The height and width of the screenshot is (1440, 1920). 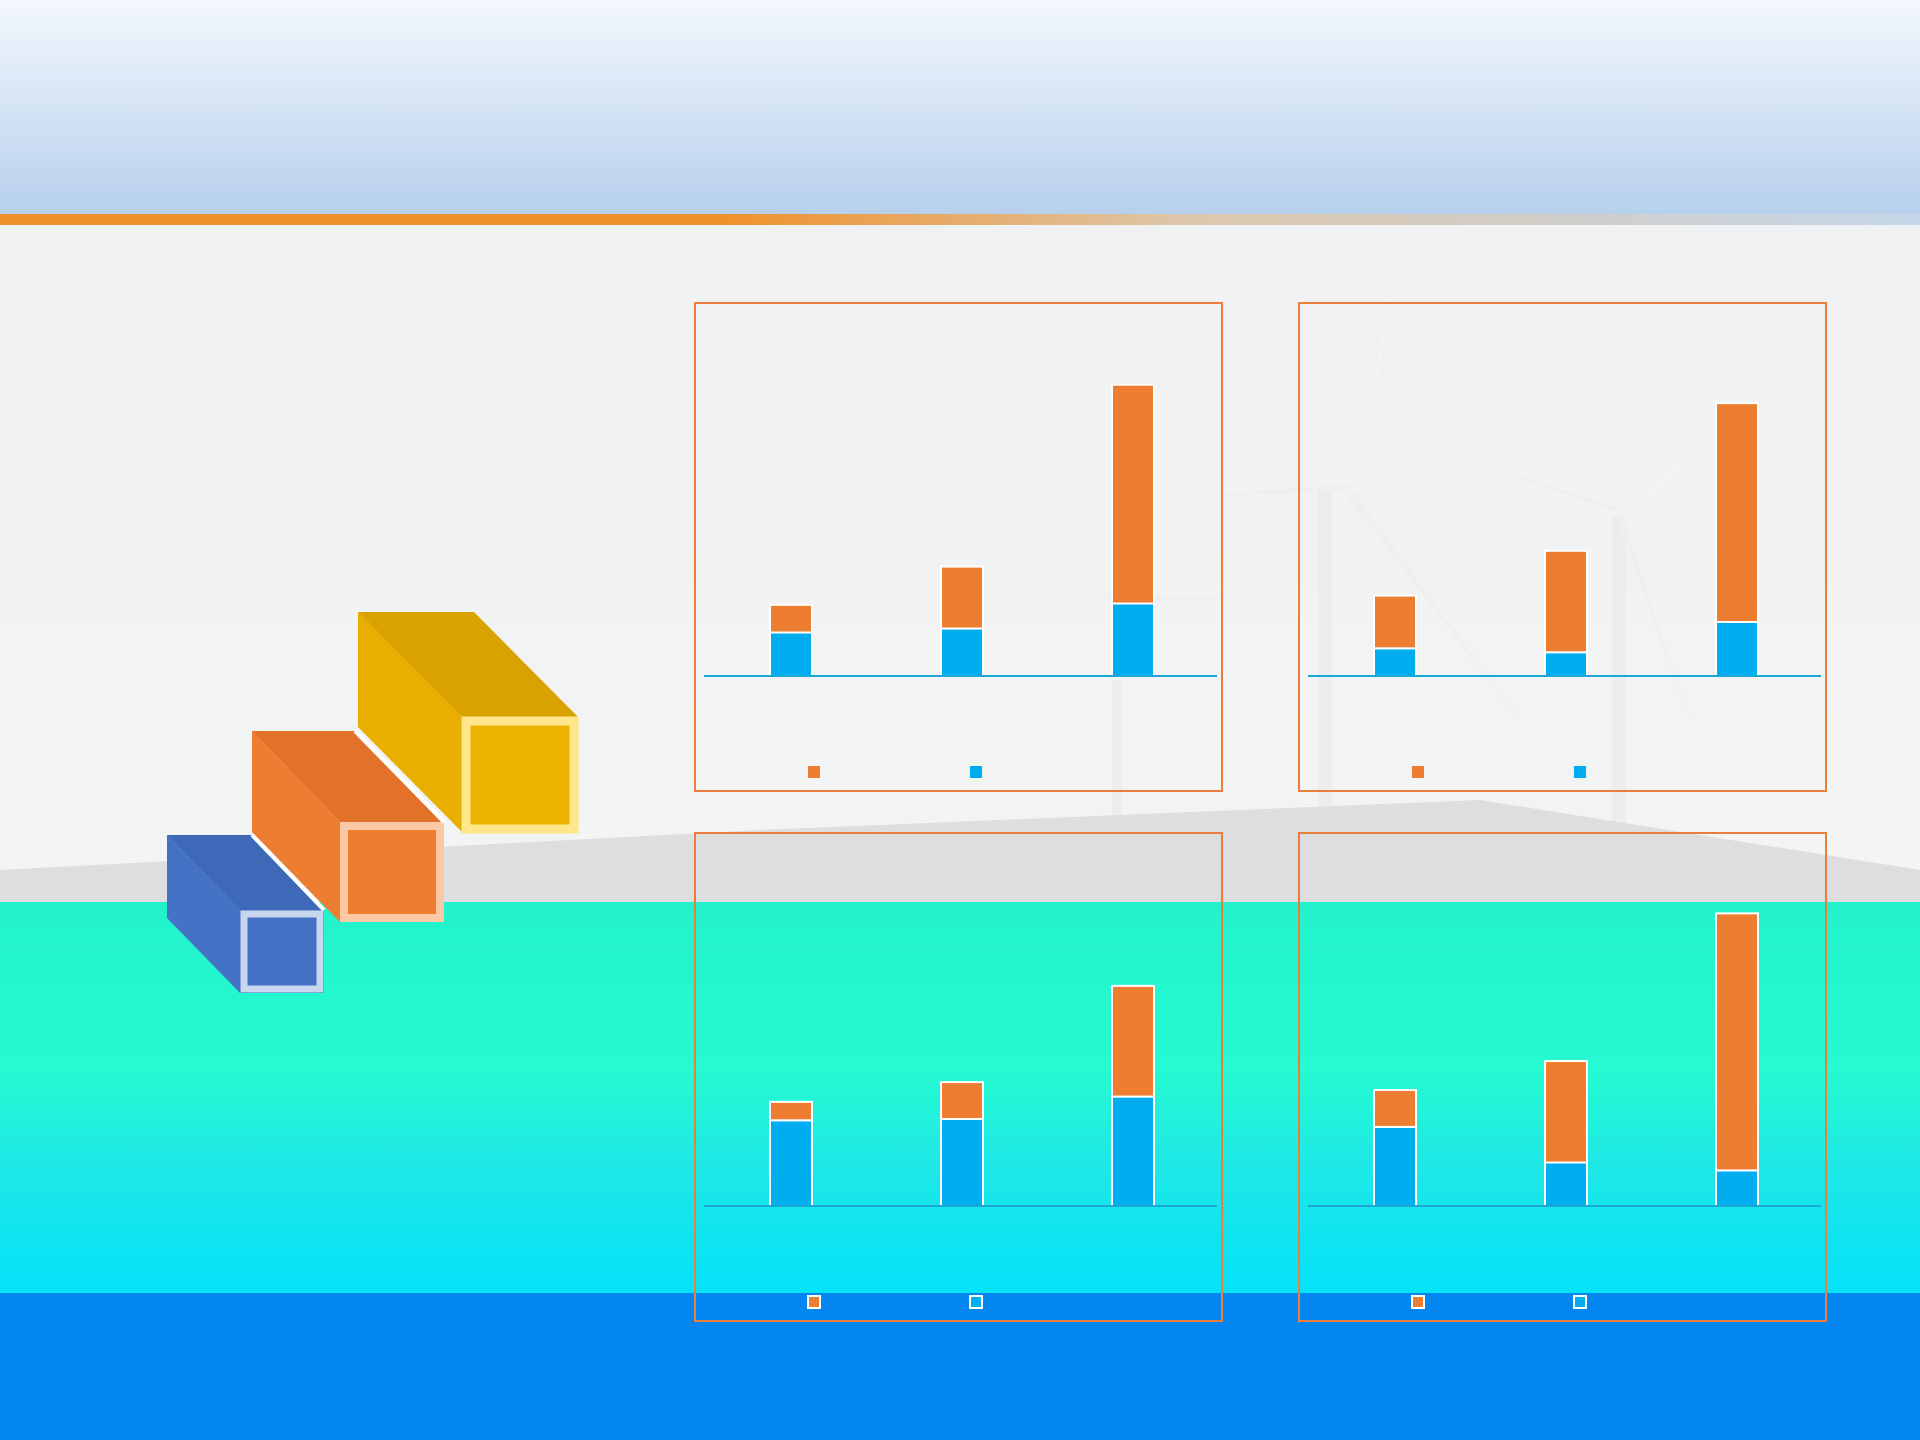 I want to click on yellow-block, so click(x=468, y=723).